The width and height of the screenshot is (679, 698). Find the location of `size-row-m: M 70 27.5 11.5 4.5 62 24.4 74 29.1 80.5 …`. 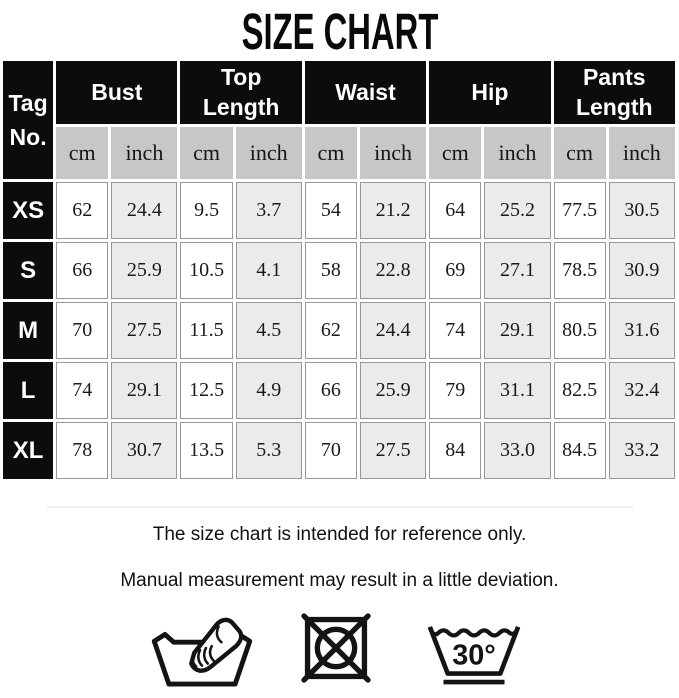

size-row-m: M 70 27.5 11.5 4.5 62 24.4 74 29.1 80.5 … is located at coordinates (339, 330).